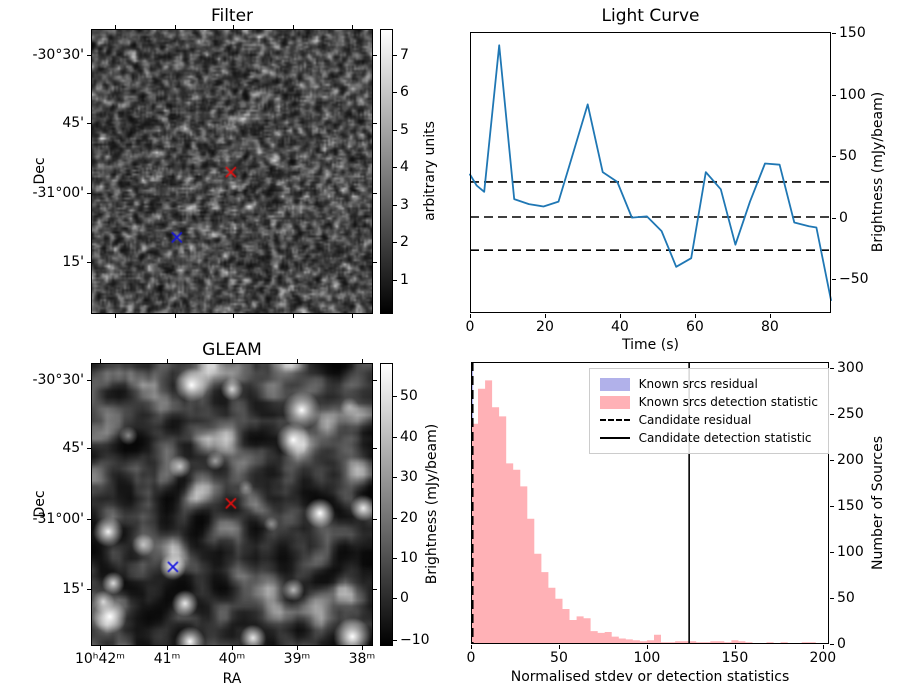 This screenshot has height=699, width=898. What do you see at coordinates (58, 193) in the screenshot?
I see `tick-label: -31°00'` at bounding box center [58, 193].